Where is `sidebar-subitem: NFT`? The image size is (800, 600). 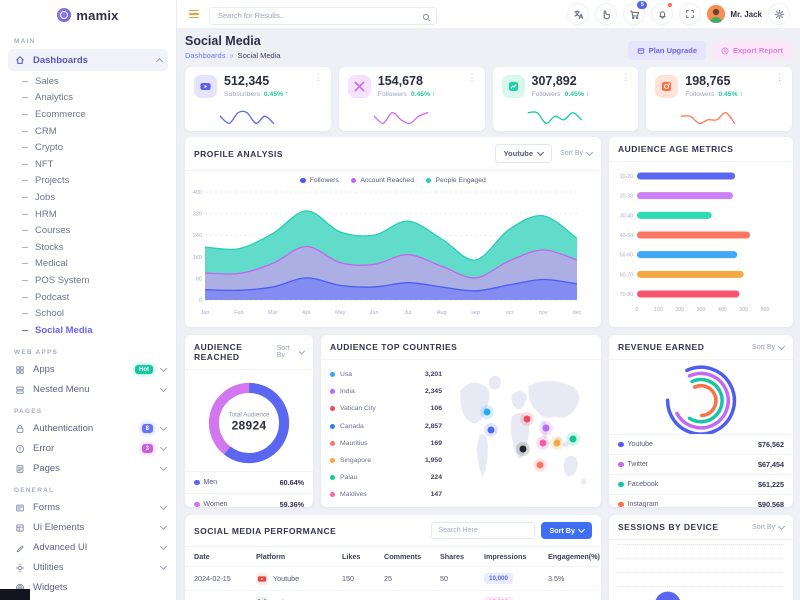 sidebar-subitem: NFT is located at coordinates (88, 164).